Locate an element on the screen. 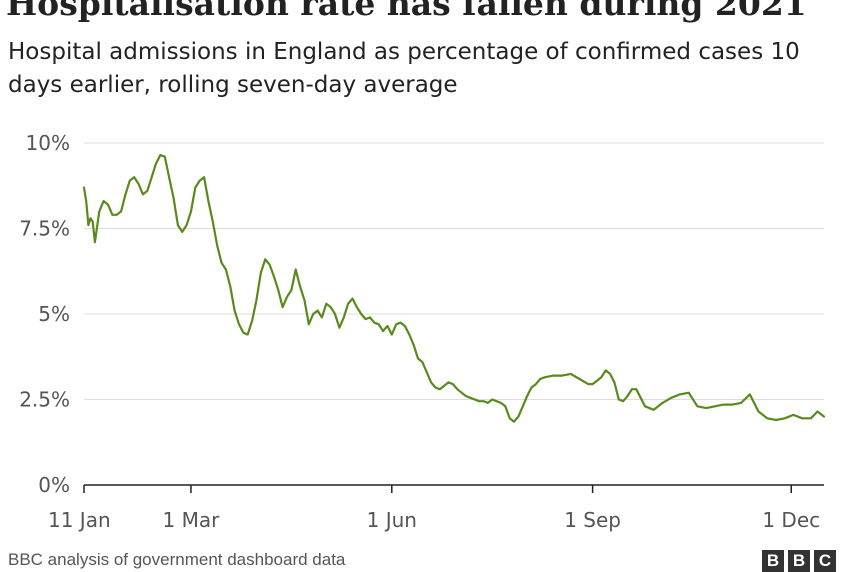 The height and width of the screenshot is (572, 850). x-axis: 11 Jan 1 Mar 1 Jun 1 Sep 1 Dec is located at coordinates (436, 508).